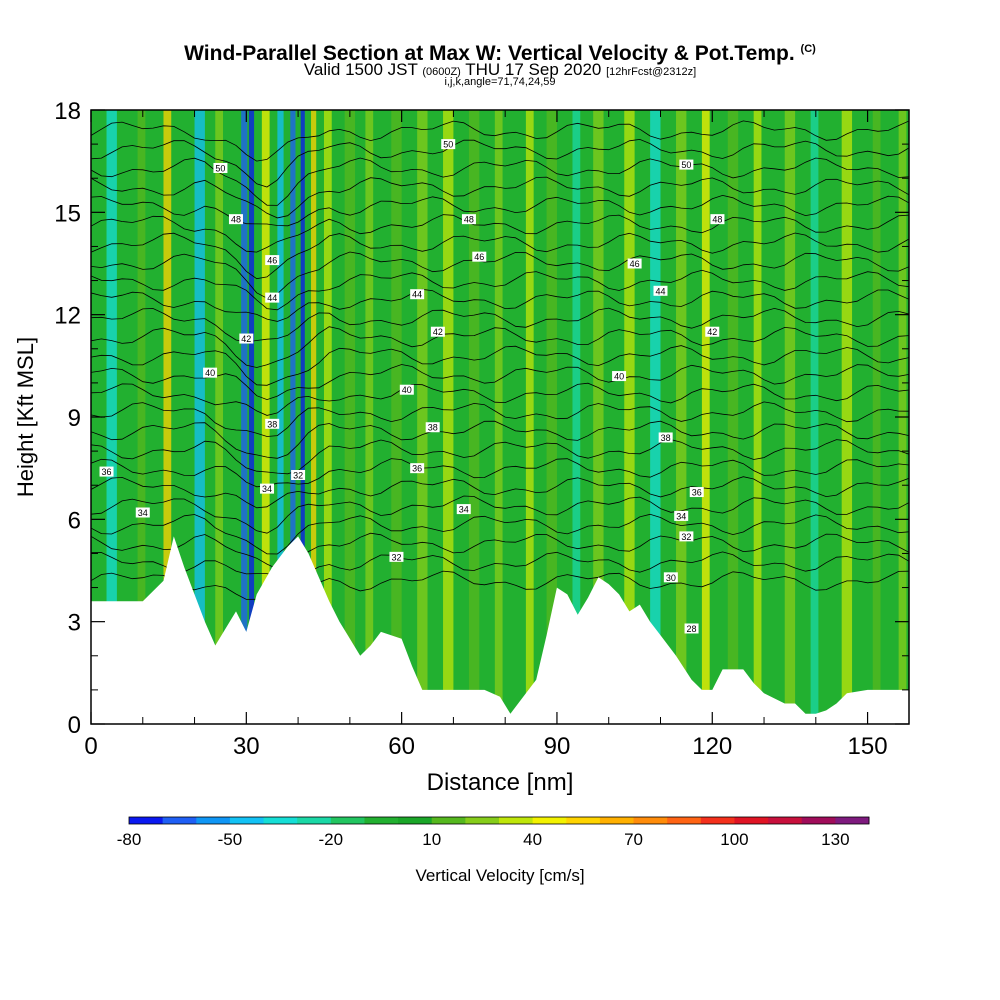 This screenshot has width=1000, height=1000. I want to click on y-tick-label: 18, so click(67, 111).